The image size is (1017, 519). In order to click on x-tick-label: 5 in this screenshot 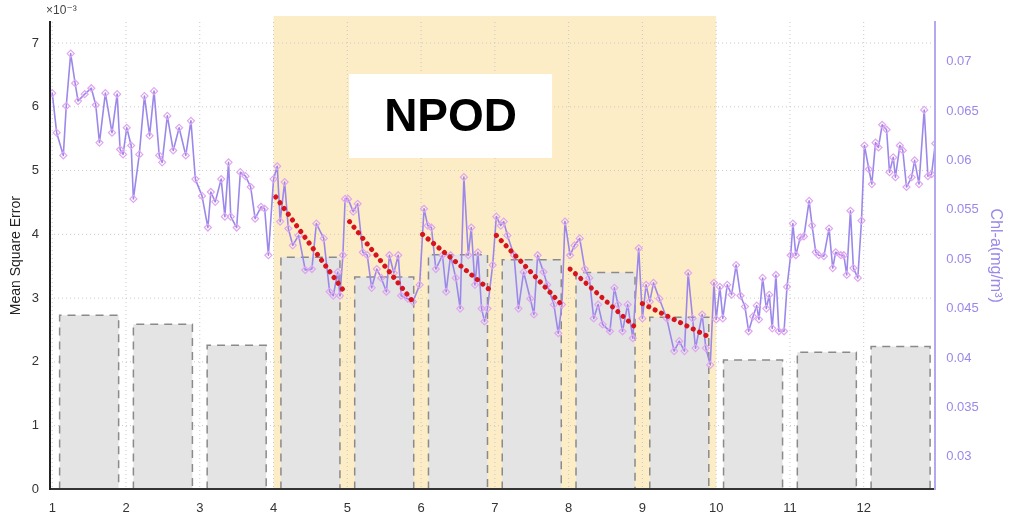, I will do `click(347, 507)`.